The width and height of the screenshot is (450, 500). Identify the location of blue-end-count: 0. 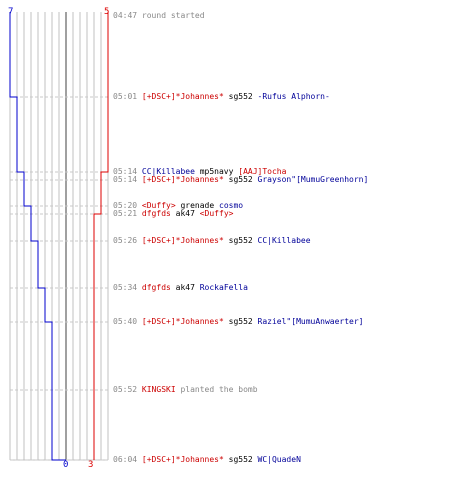
(66, 465).